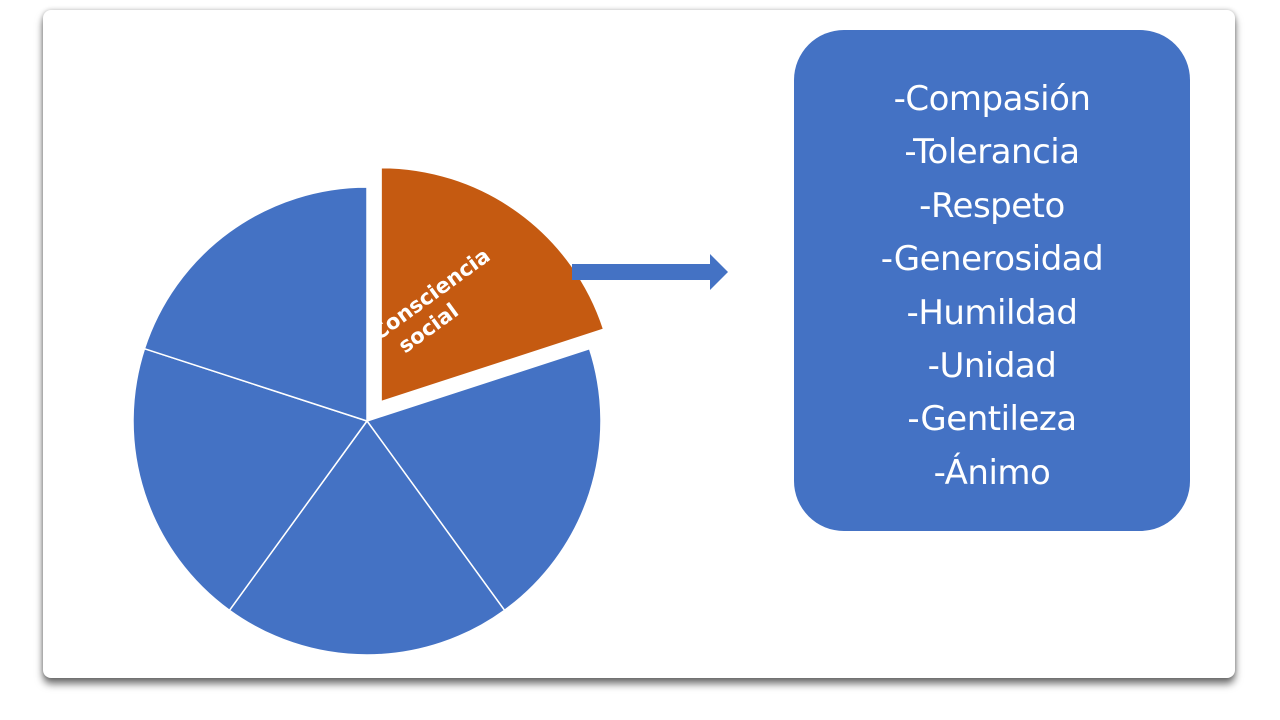 This screenshot has width=1280, height=720. Describe the element at coordinates (992, 472) in the screenshot. I see `quality-item: -Ánimo` at that location.